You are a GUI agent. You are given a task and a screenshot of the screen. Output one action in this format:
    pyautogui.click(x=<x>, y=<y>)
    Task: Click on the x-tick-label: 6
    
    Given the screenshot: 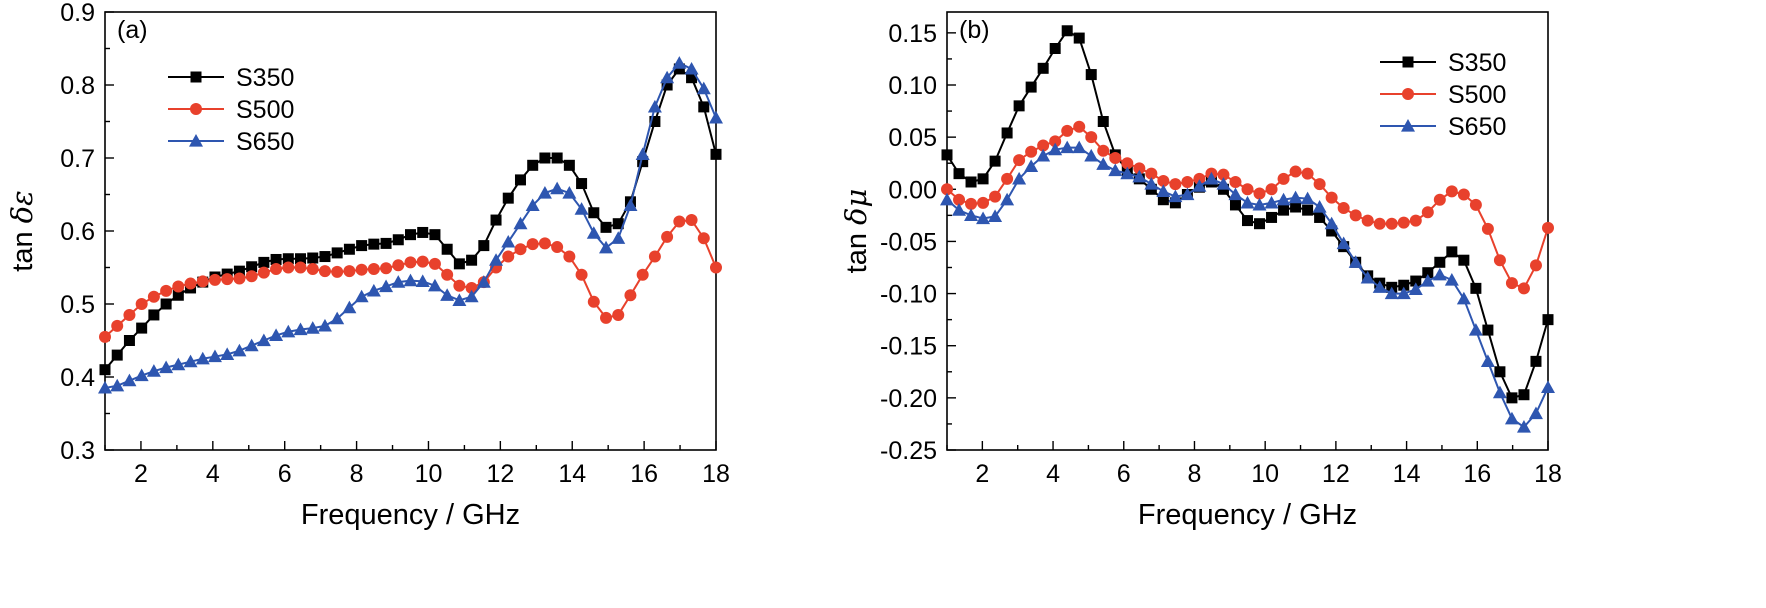 What is the action you would take?
    pyautogui.click(x=285, y=474)
    